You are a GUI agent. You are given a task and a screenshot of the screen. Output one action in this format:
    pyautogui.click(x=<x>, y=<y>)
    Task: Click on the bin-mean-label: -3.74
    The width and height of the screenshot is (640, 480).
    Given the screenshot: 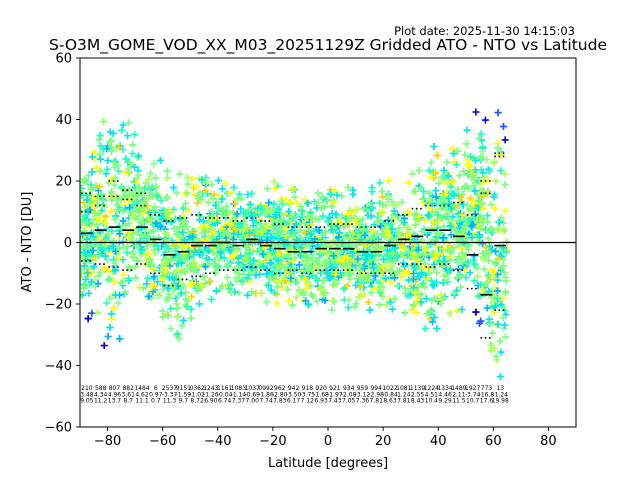 What is the action you would take?
    pyautogui.click(x=473, y=394)
    